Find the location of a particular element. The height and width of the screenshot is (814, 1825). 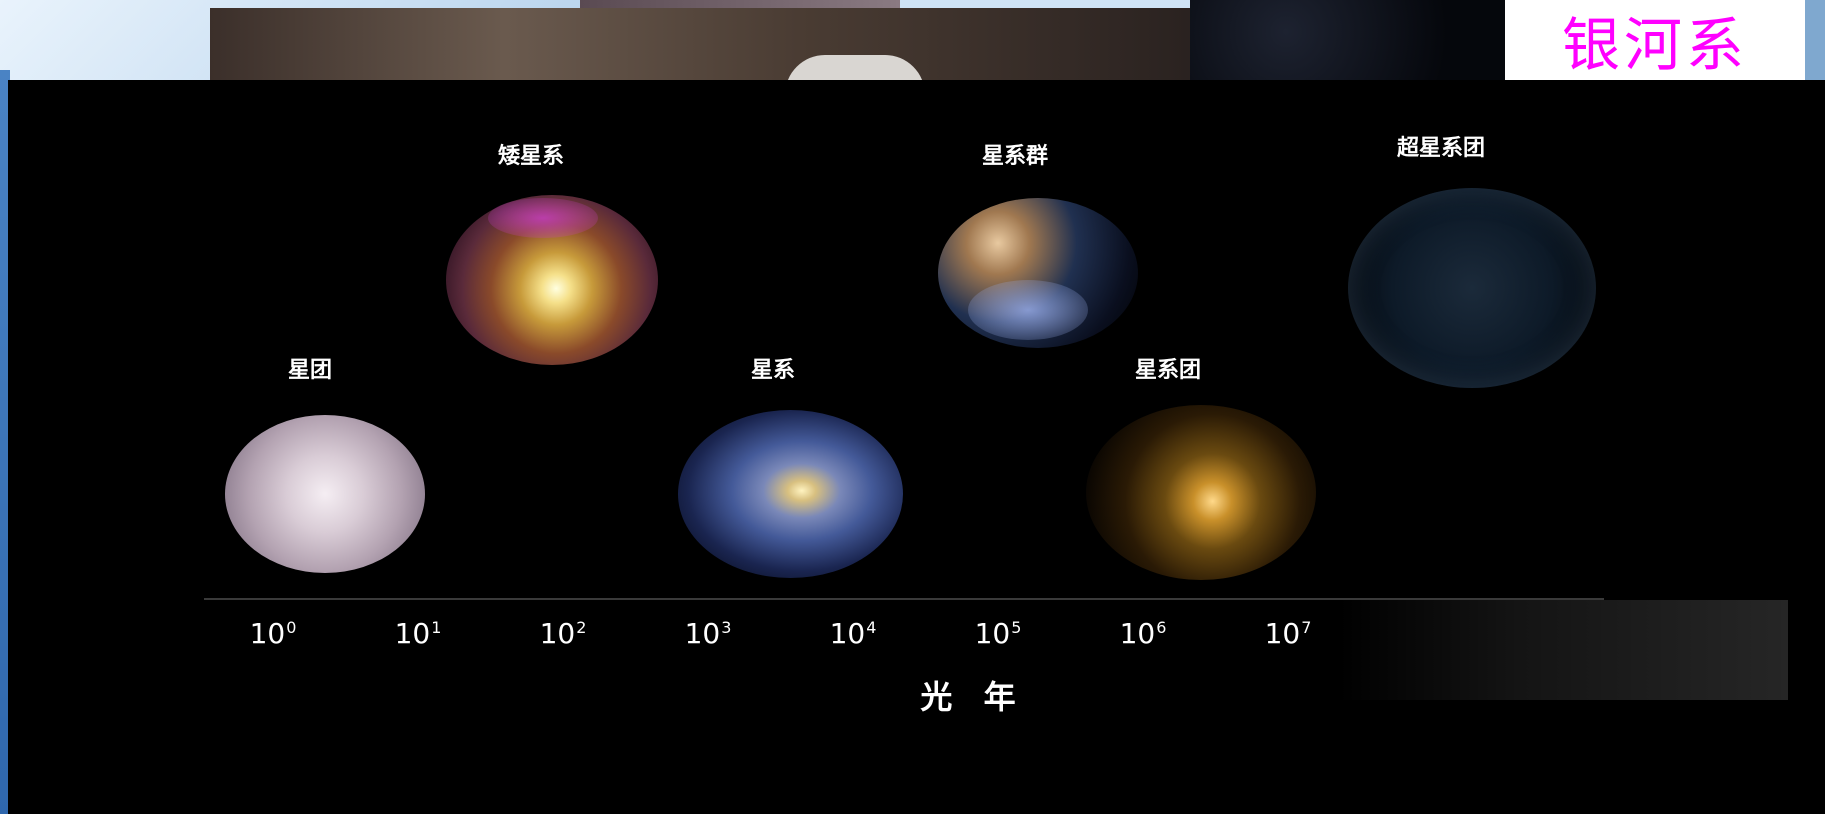

label-galaxy-group: 星系群 is located at coordinates (1015, 156).